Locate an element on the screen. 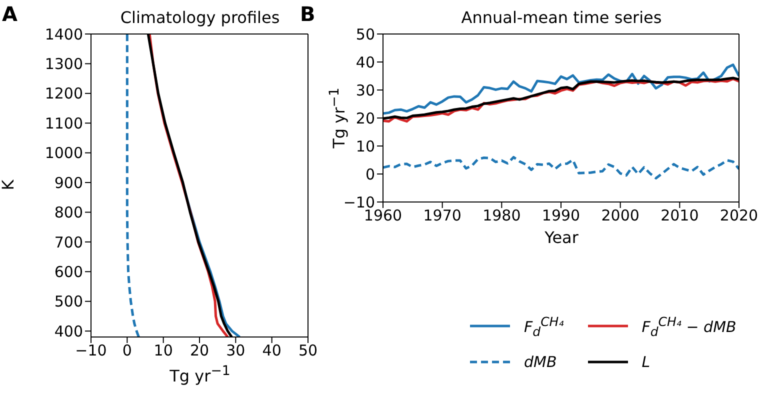 This screenshot has width=771, height=400. text: A is located at coordinates (10, 14).